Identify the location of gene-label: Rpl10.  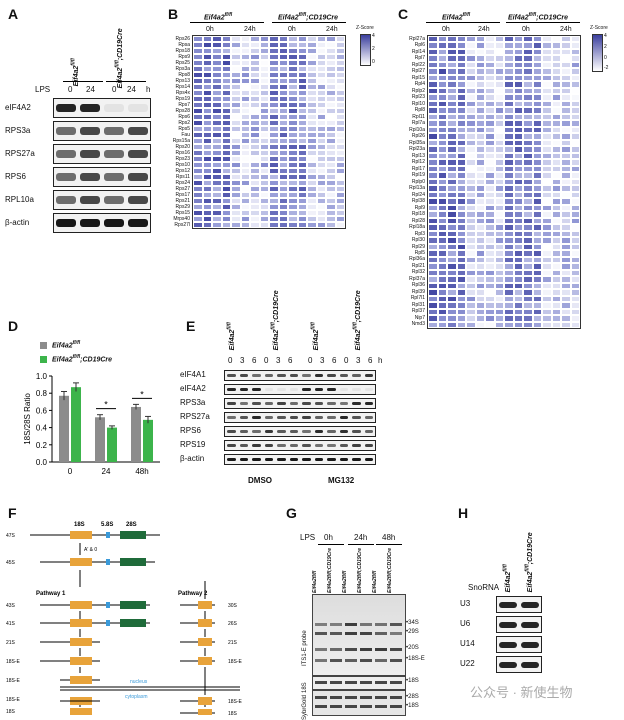
(418, 103).